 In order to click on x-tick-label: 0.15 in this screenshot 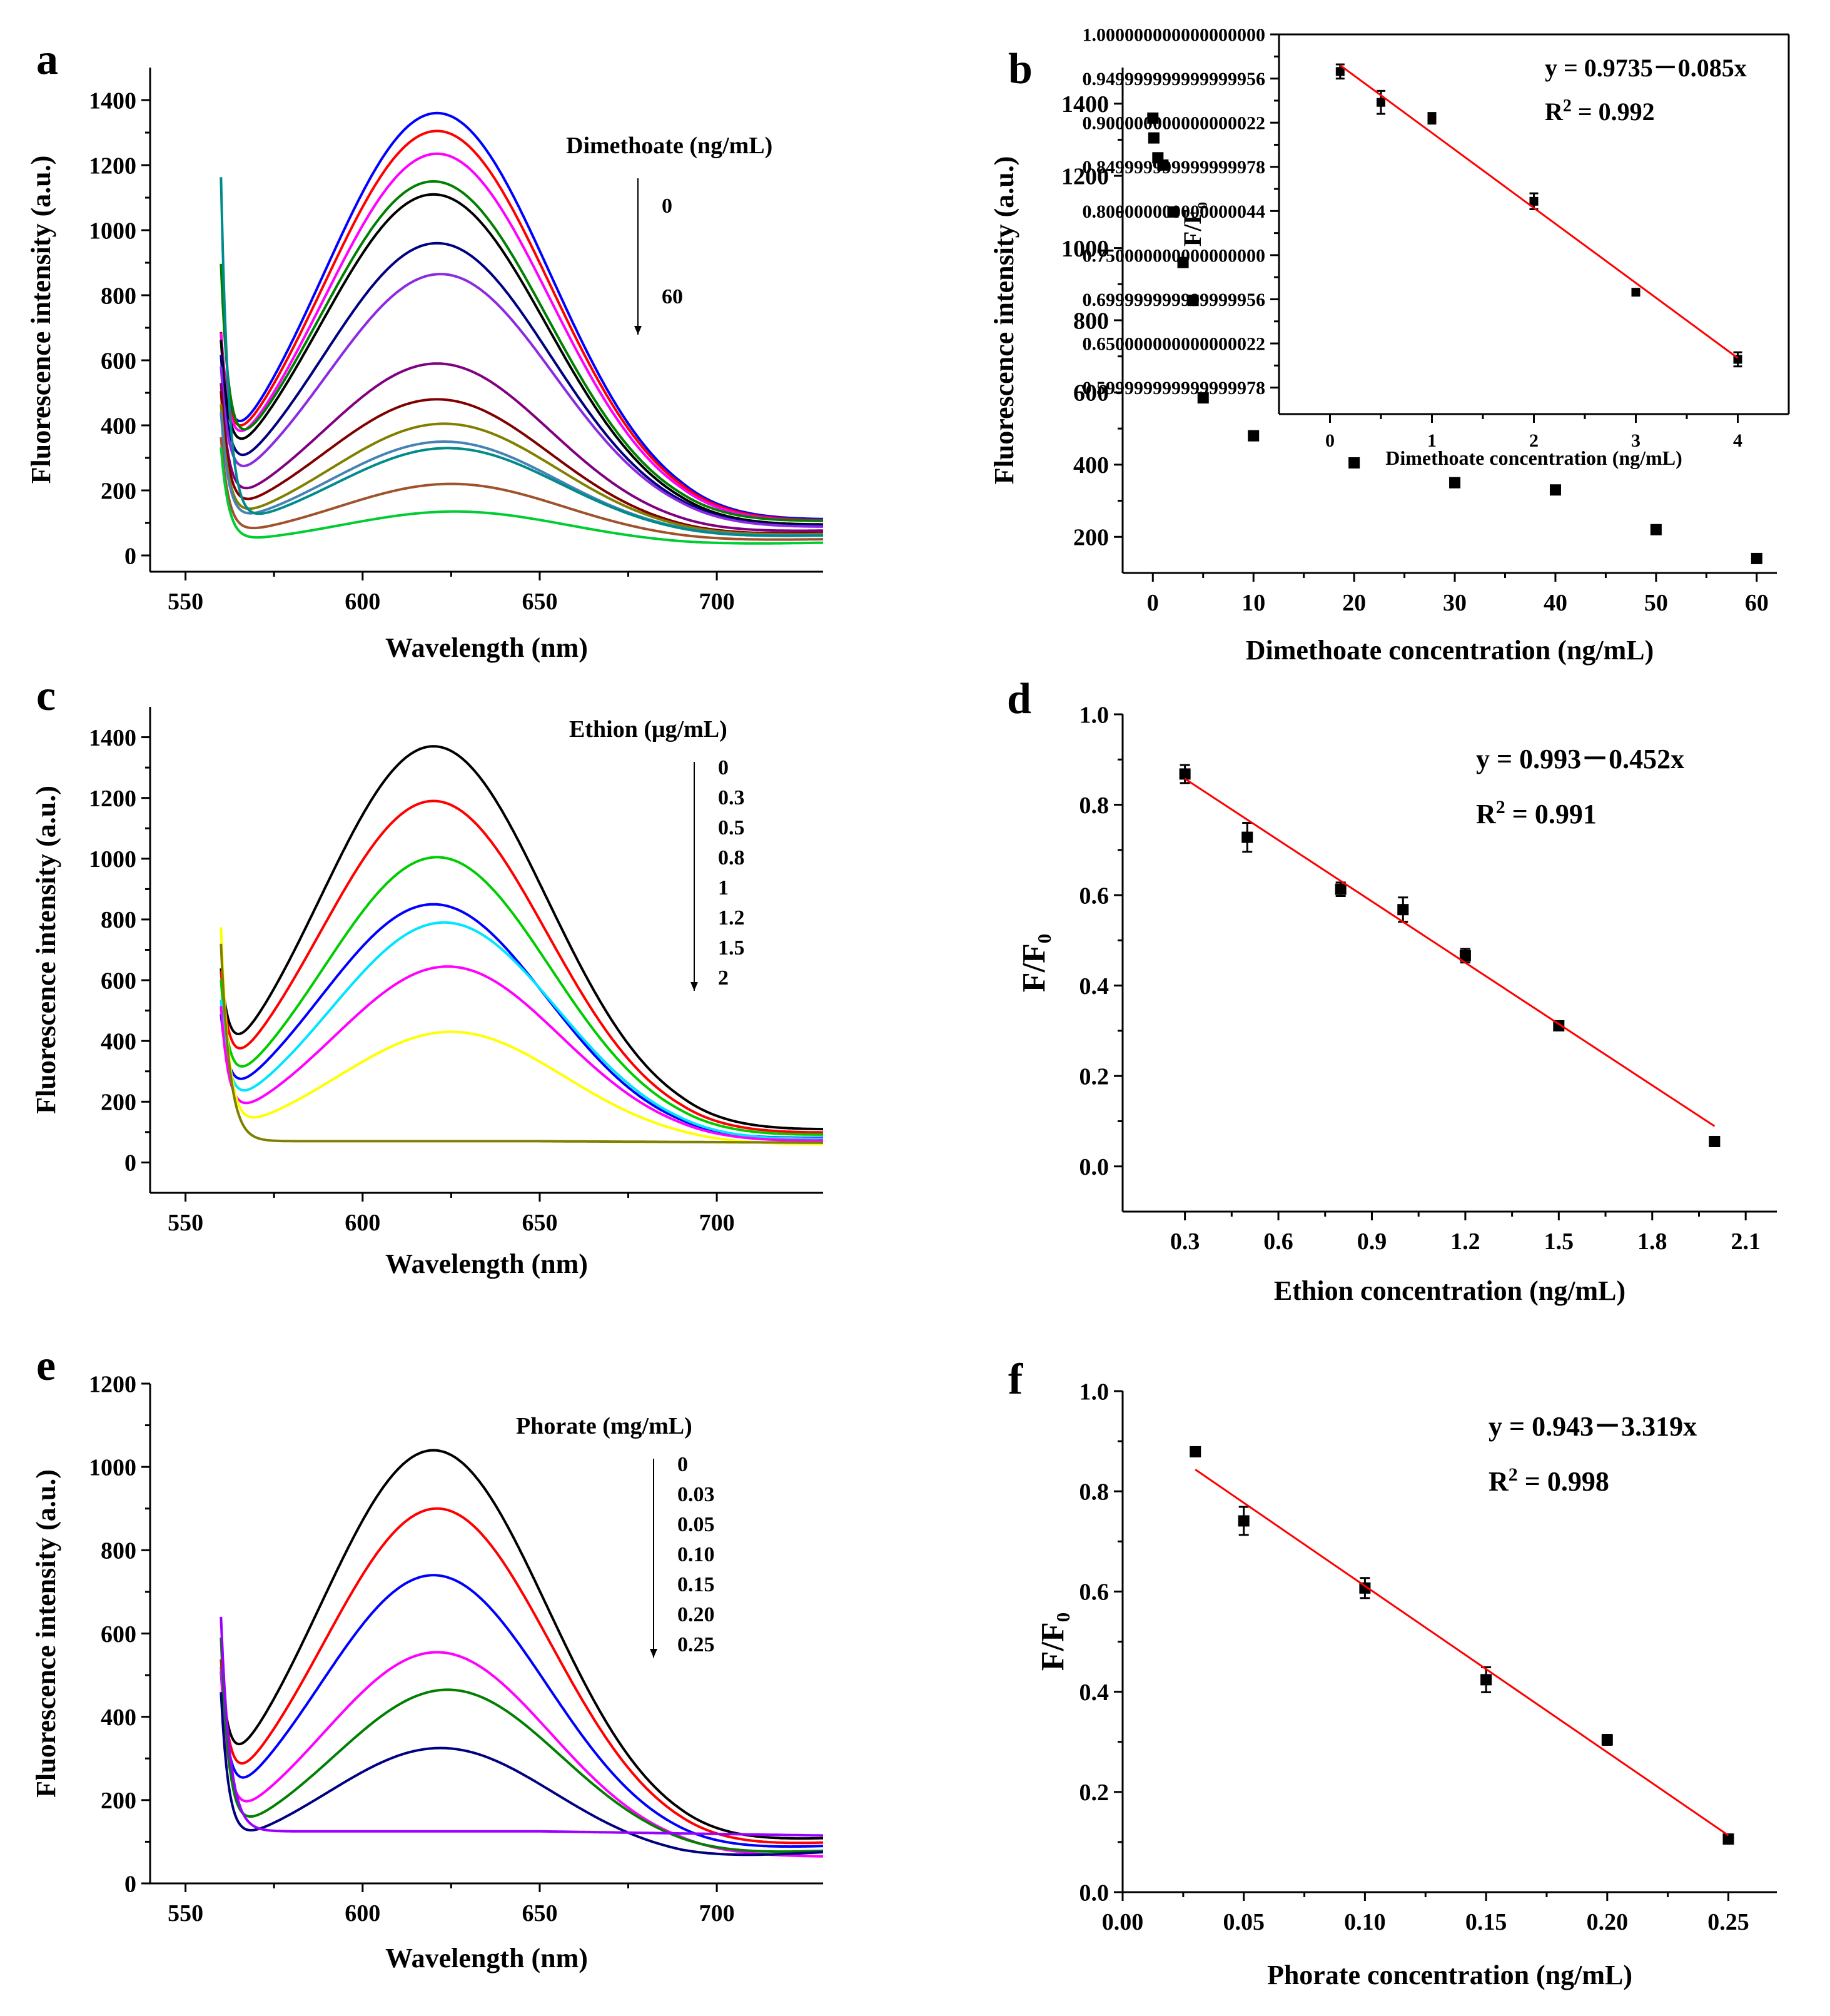, I will do `click(1486, 1922)`.